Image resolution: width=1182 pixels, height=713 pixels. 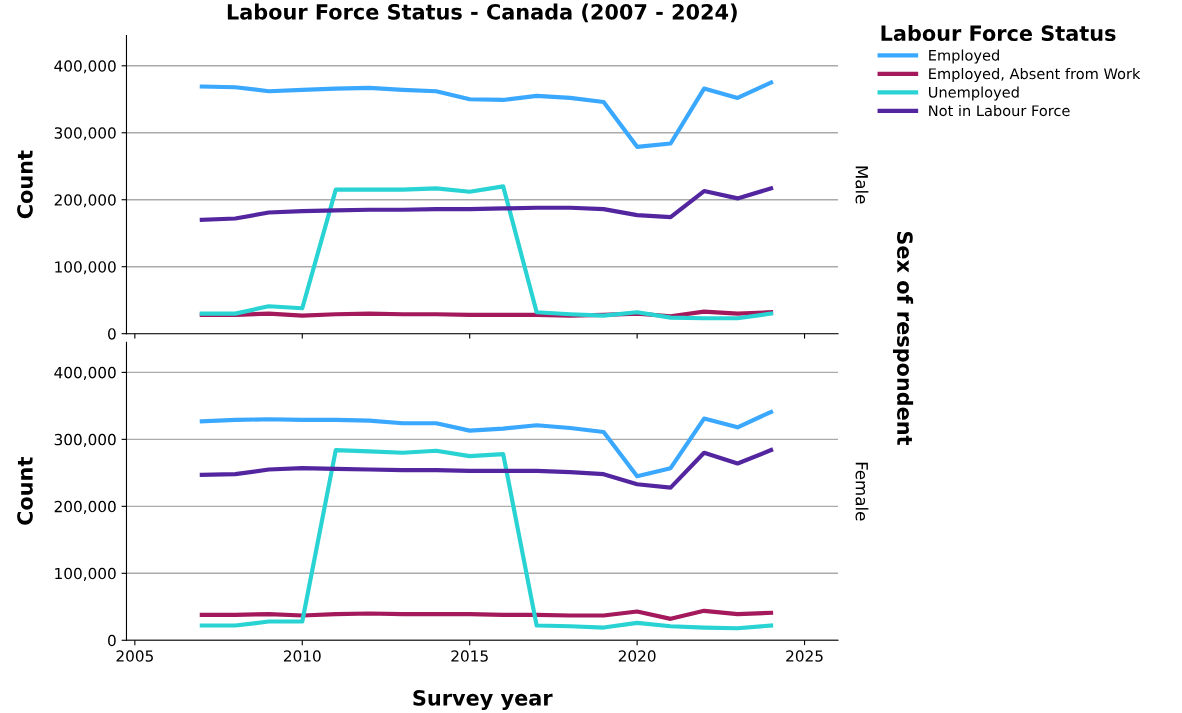 What do you see at coordinates (903, 338) in the screenshot?
I see `text: Sex of respondent` at bounding box center [903, 338].